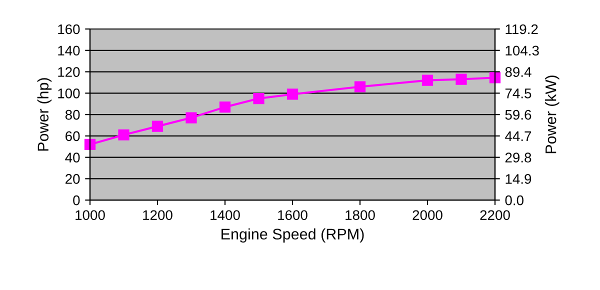 Image resolution: width=600 pixels, height=290 pixels. Describe the element at coordinates (518, 93) in the screenshot. I see `y2-tick-label: 74.5` at that location.